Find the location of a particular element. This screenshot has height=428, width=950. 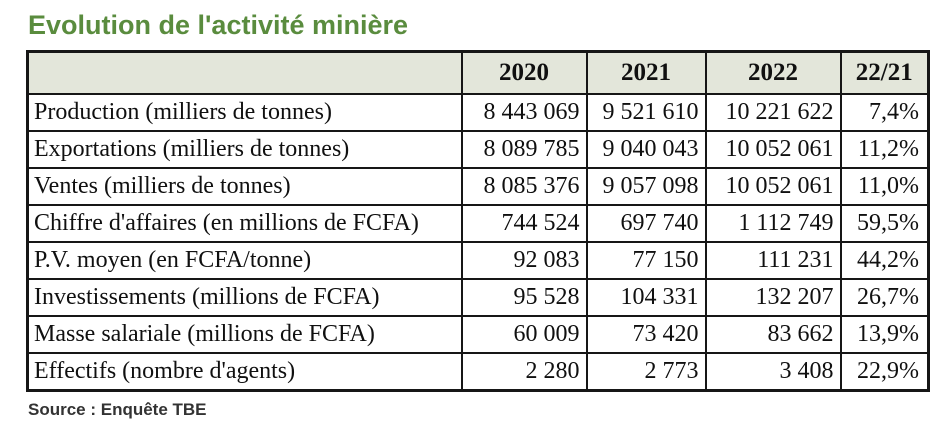

header-cell-2020: 2020 is located at coordinates (524, 72).